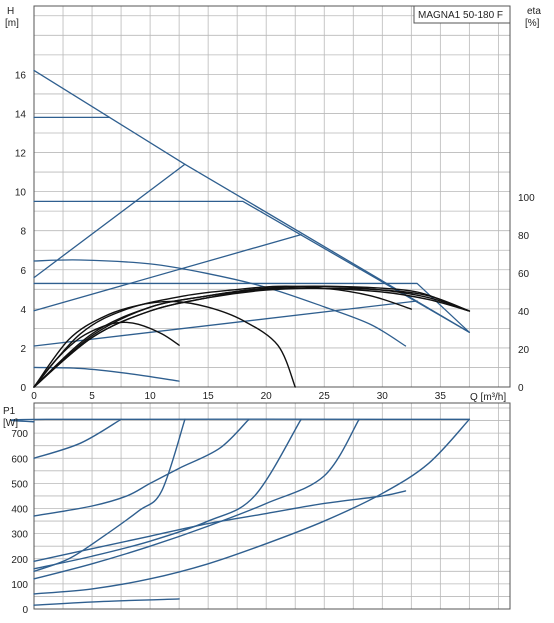  Describe the element at coordinates (19, 535) in the screenshot. I see `p1-tick-label: 300` at that location.